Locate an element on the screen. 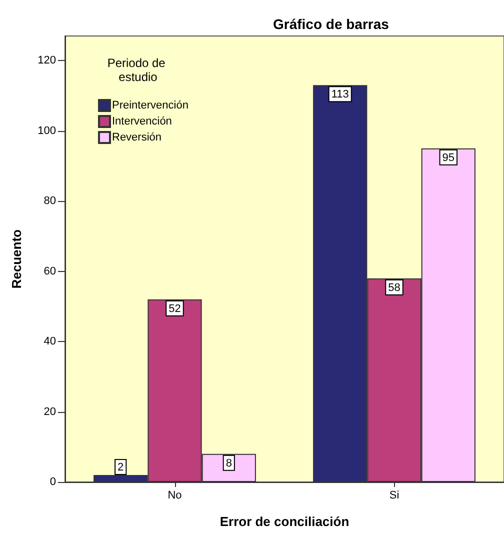 This screenshot has width=504, height=533. data-label: 113 is located at coordinates (340, 94).